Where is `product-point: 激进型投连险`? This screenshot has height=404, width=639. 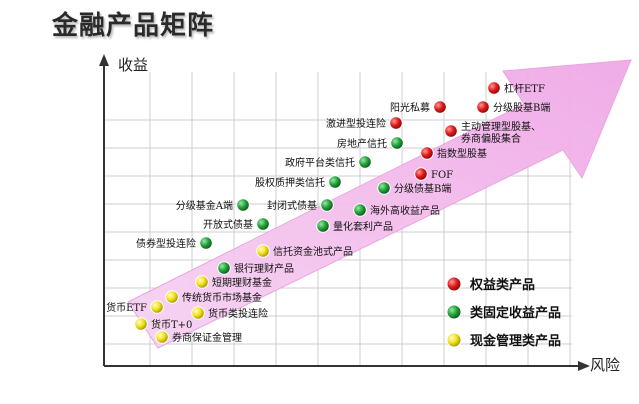 product-point: 激进型投连险 is located at coordinates (364, 123).